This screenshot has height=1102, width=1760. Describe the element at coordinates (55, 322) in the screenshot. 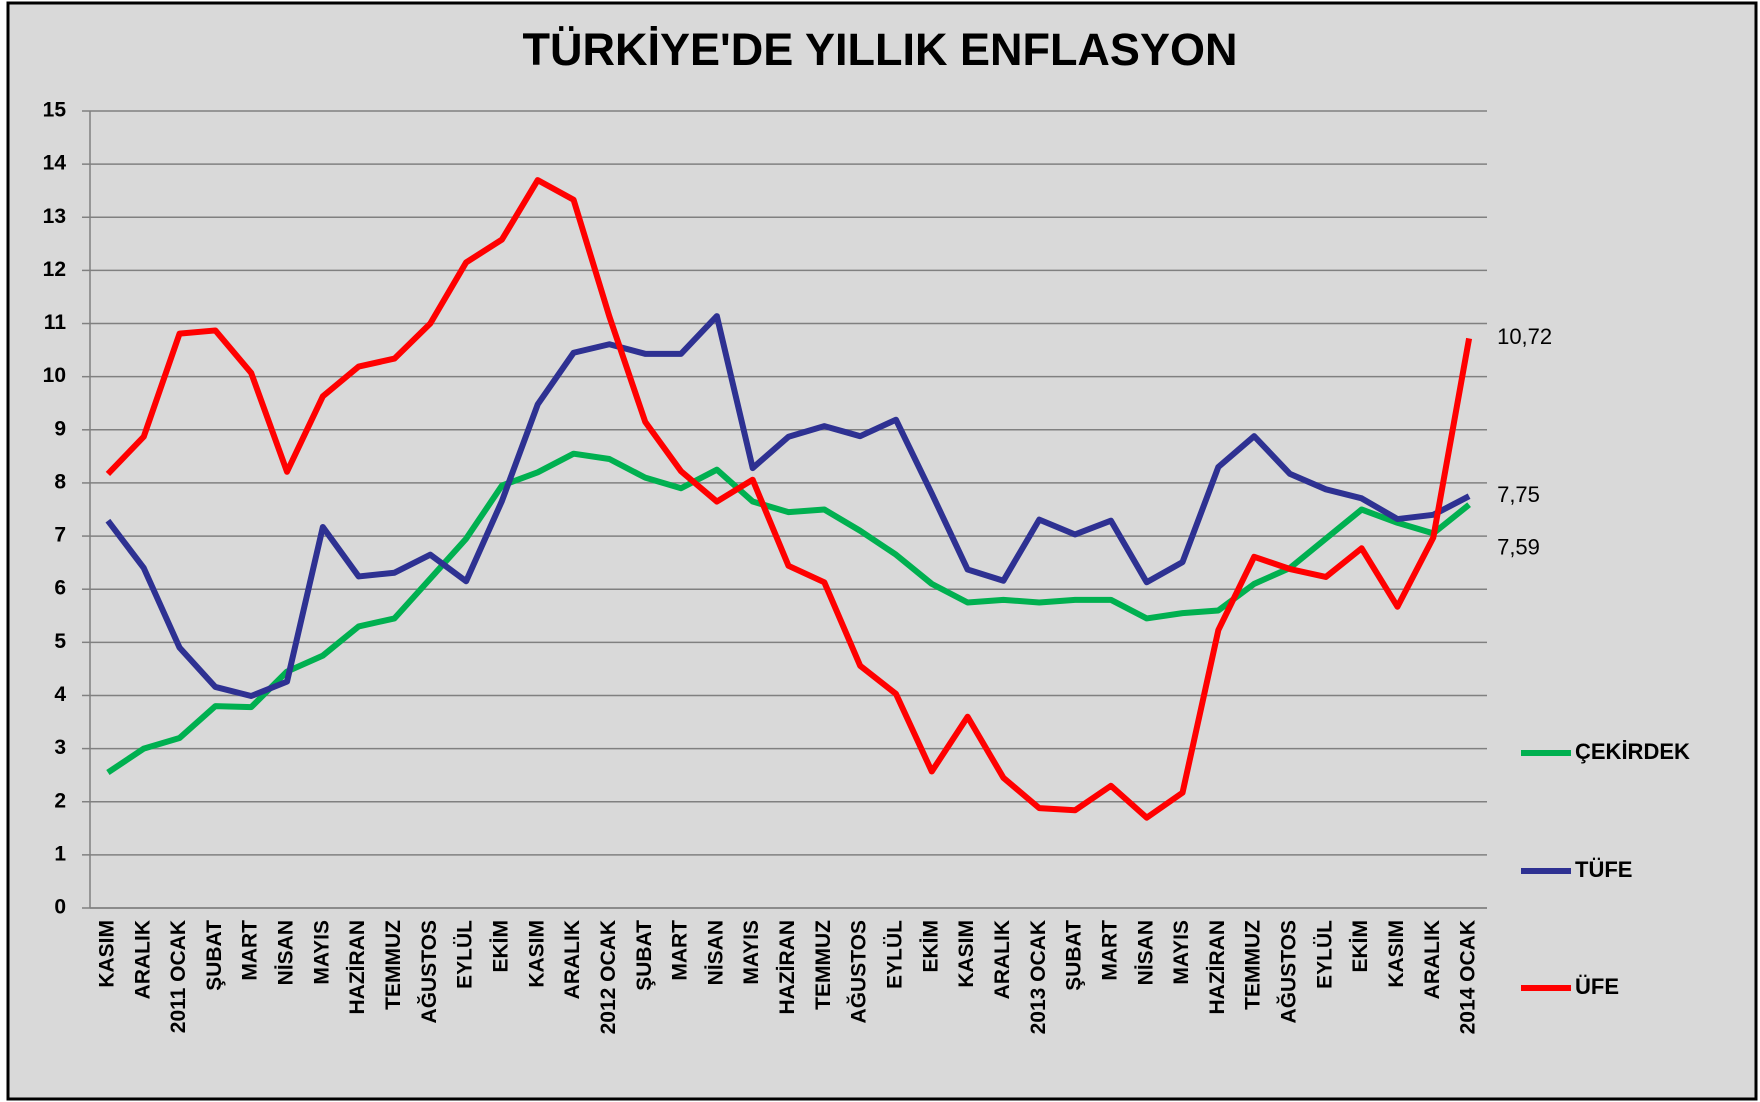

I see `y-tick-label: 11` at that location.